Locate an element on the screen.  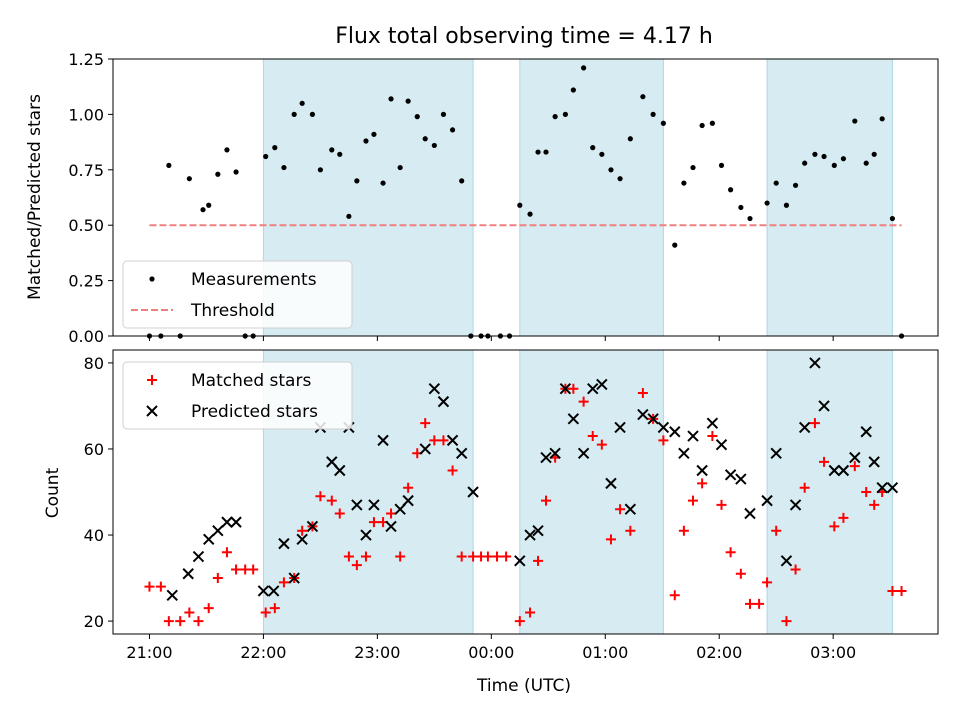
x-tick-label: 03:00 is located at coordinates (833, 652).